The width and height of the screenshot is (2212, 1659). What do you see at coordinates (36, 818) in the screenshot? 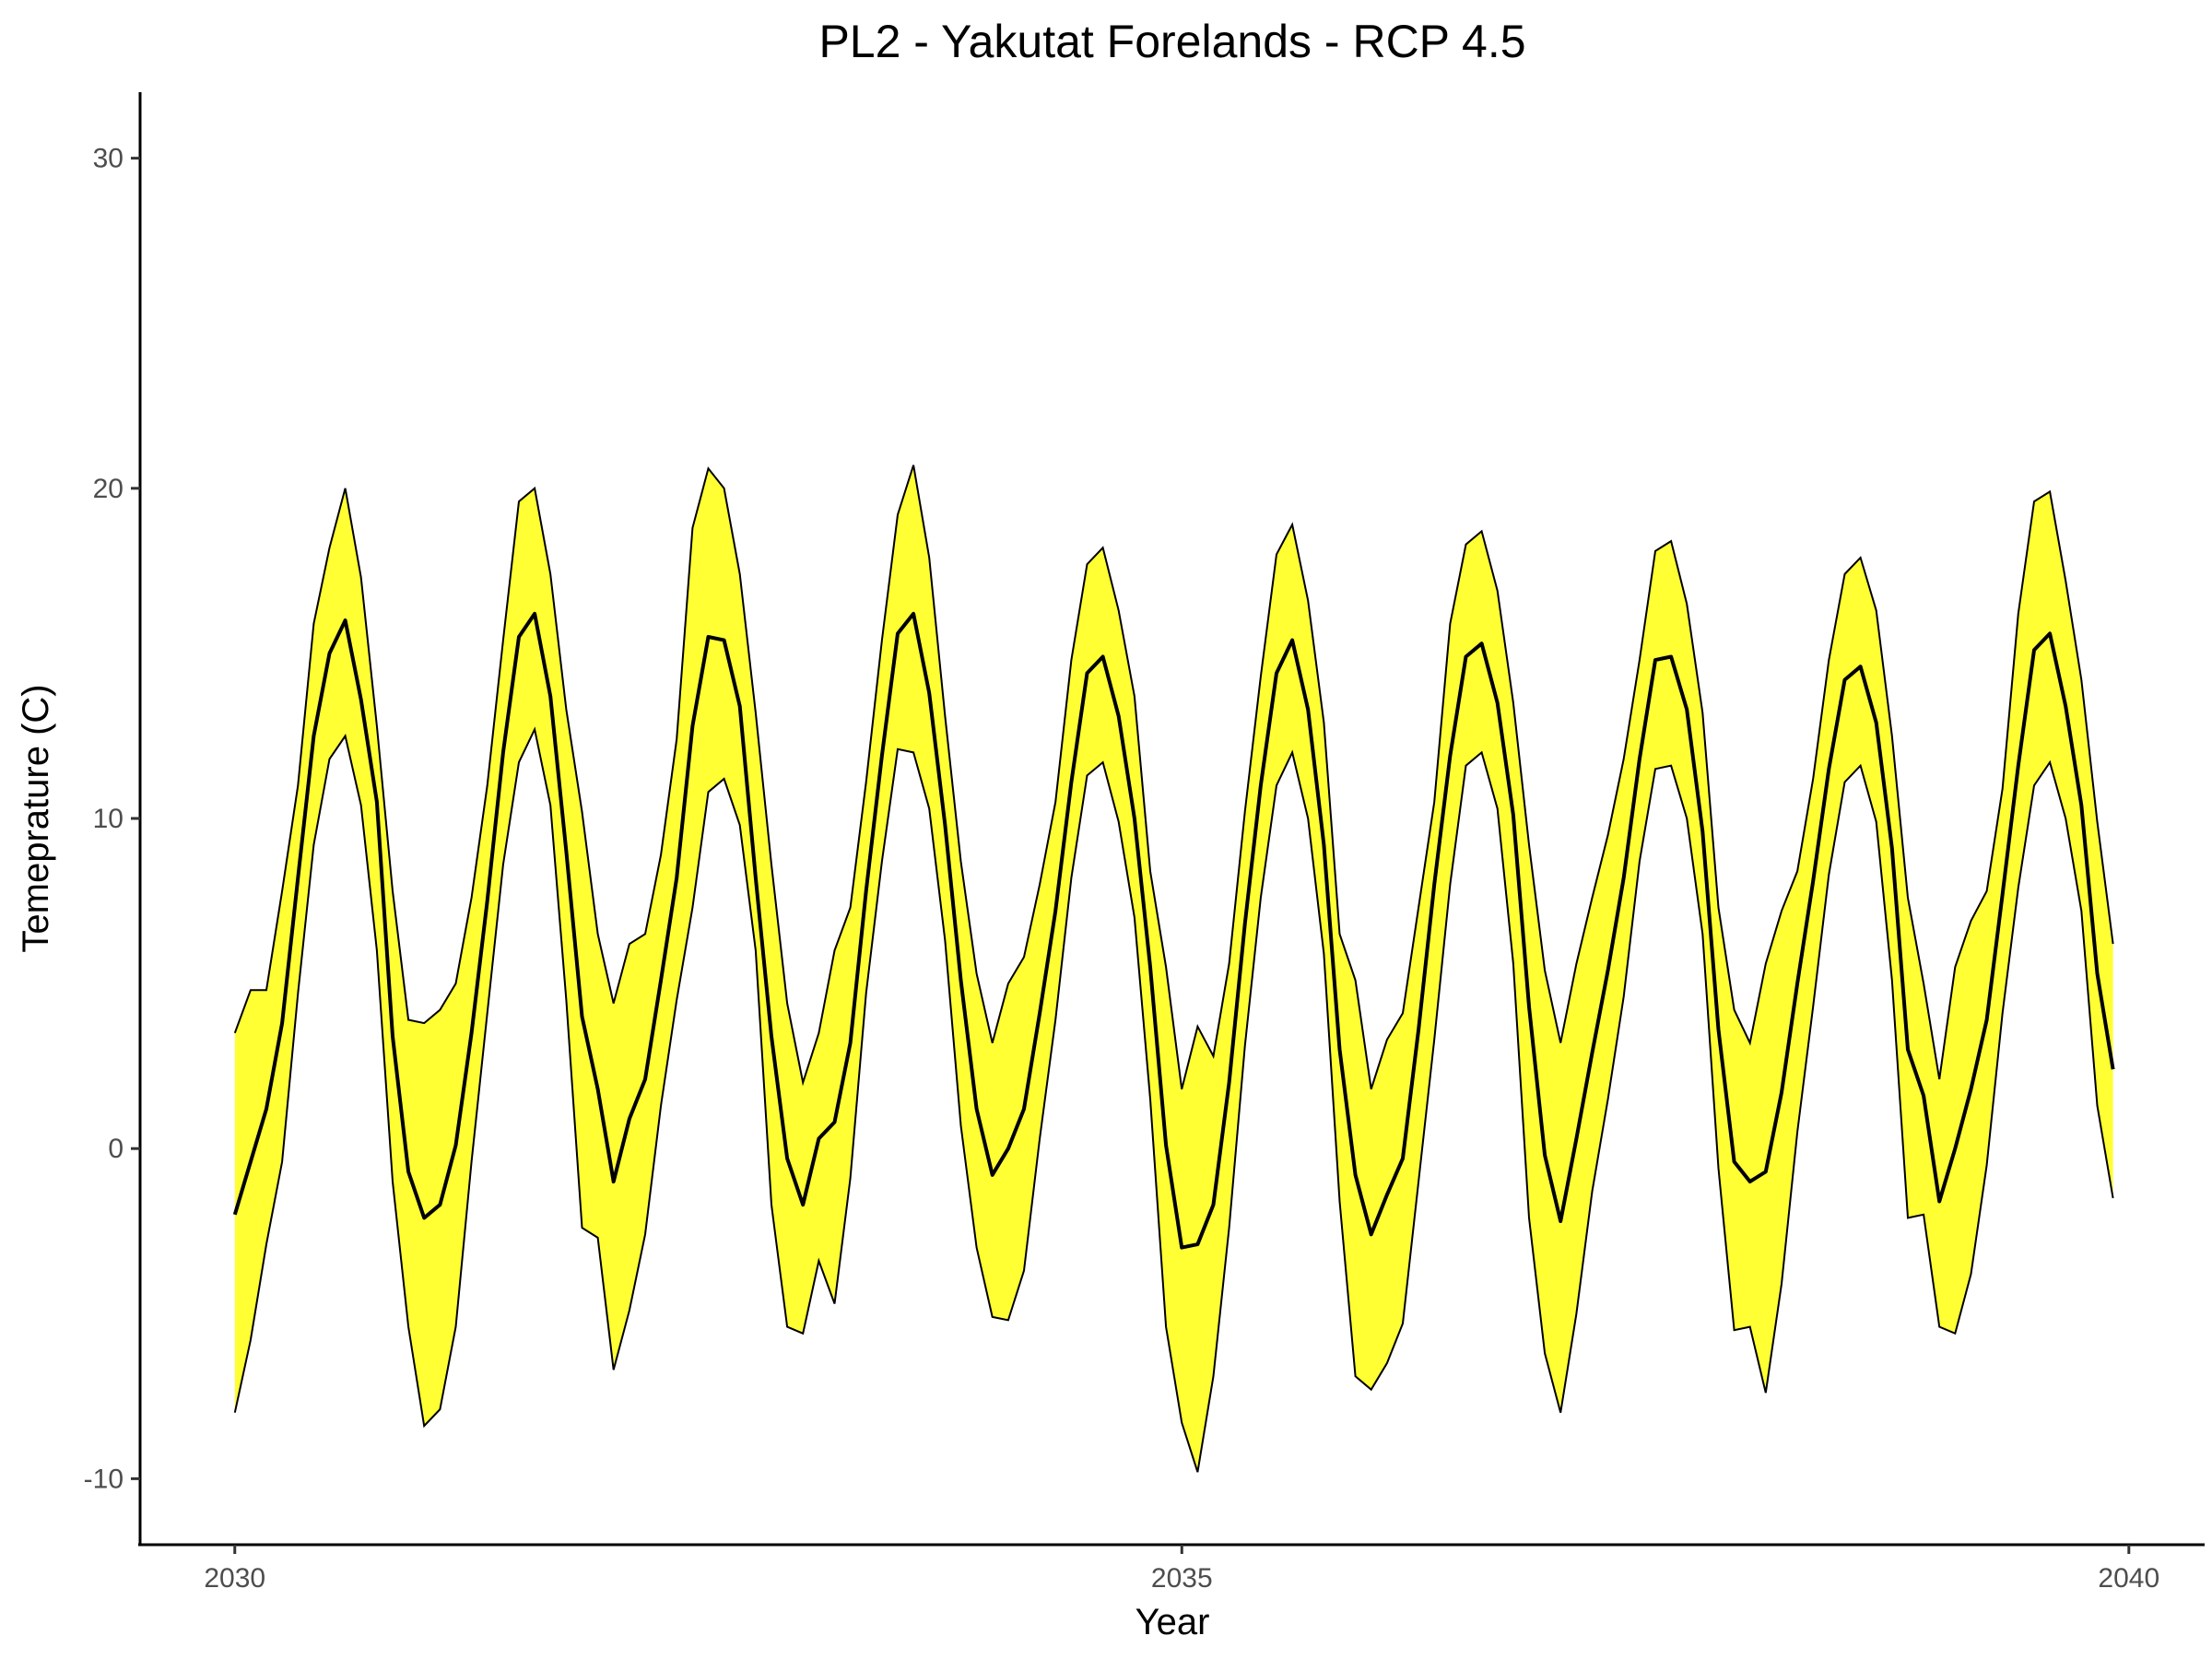
I see `y-axis-title: Temeprature (C)` at bounding box center [36, 818].